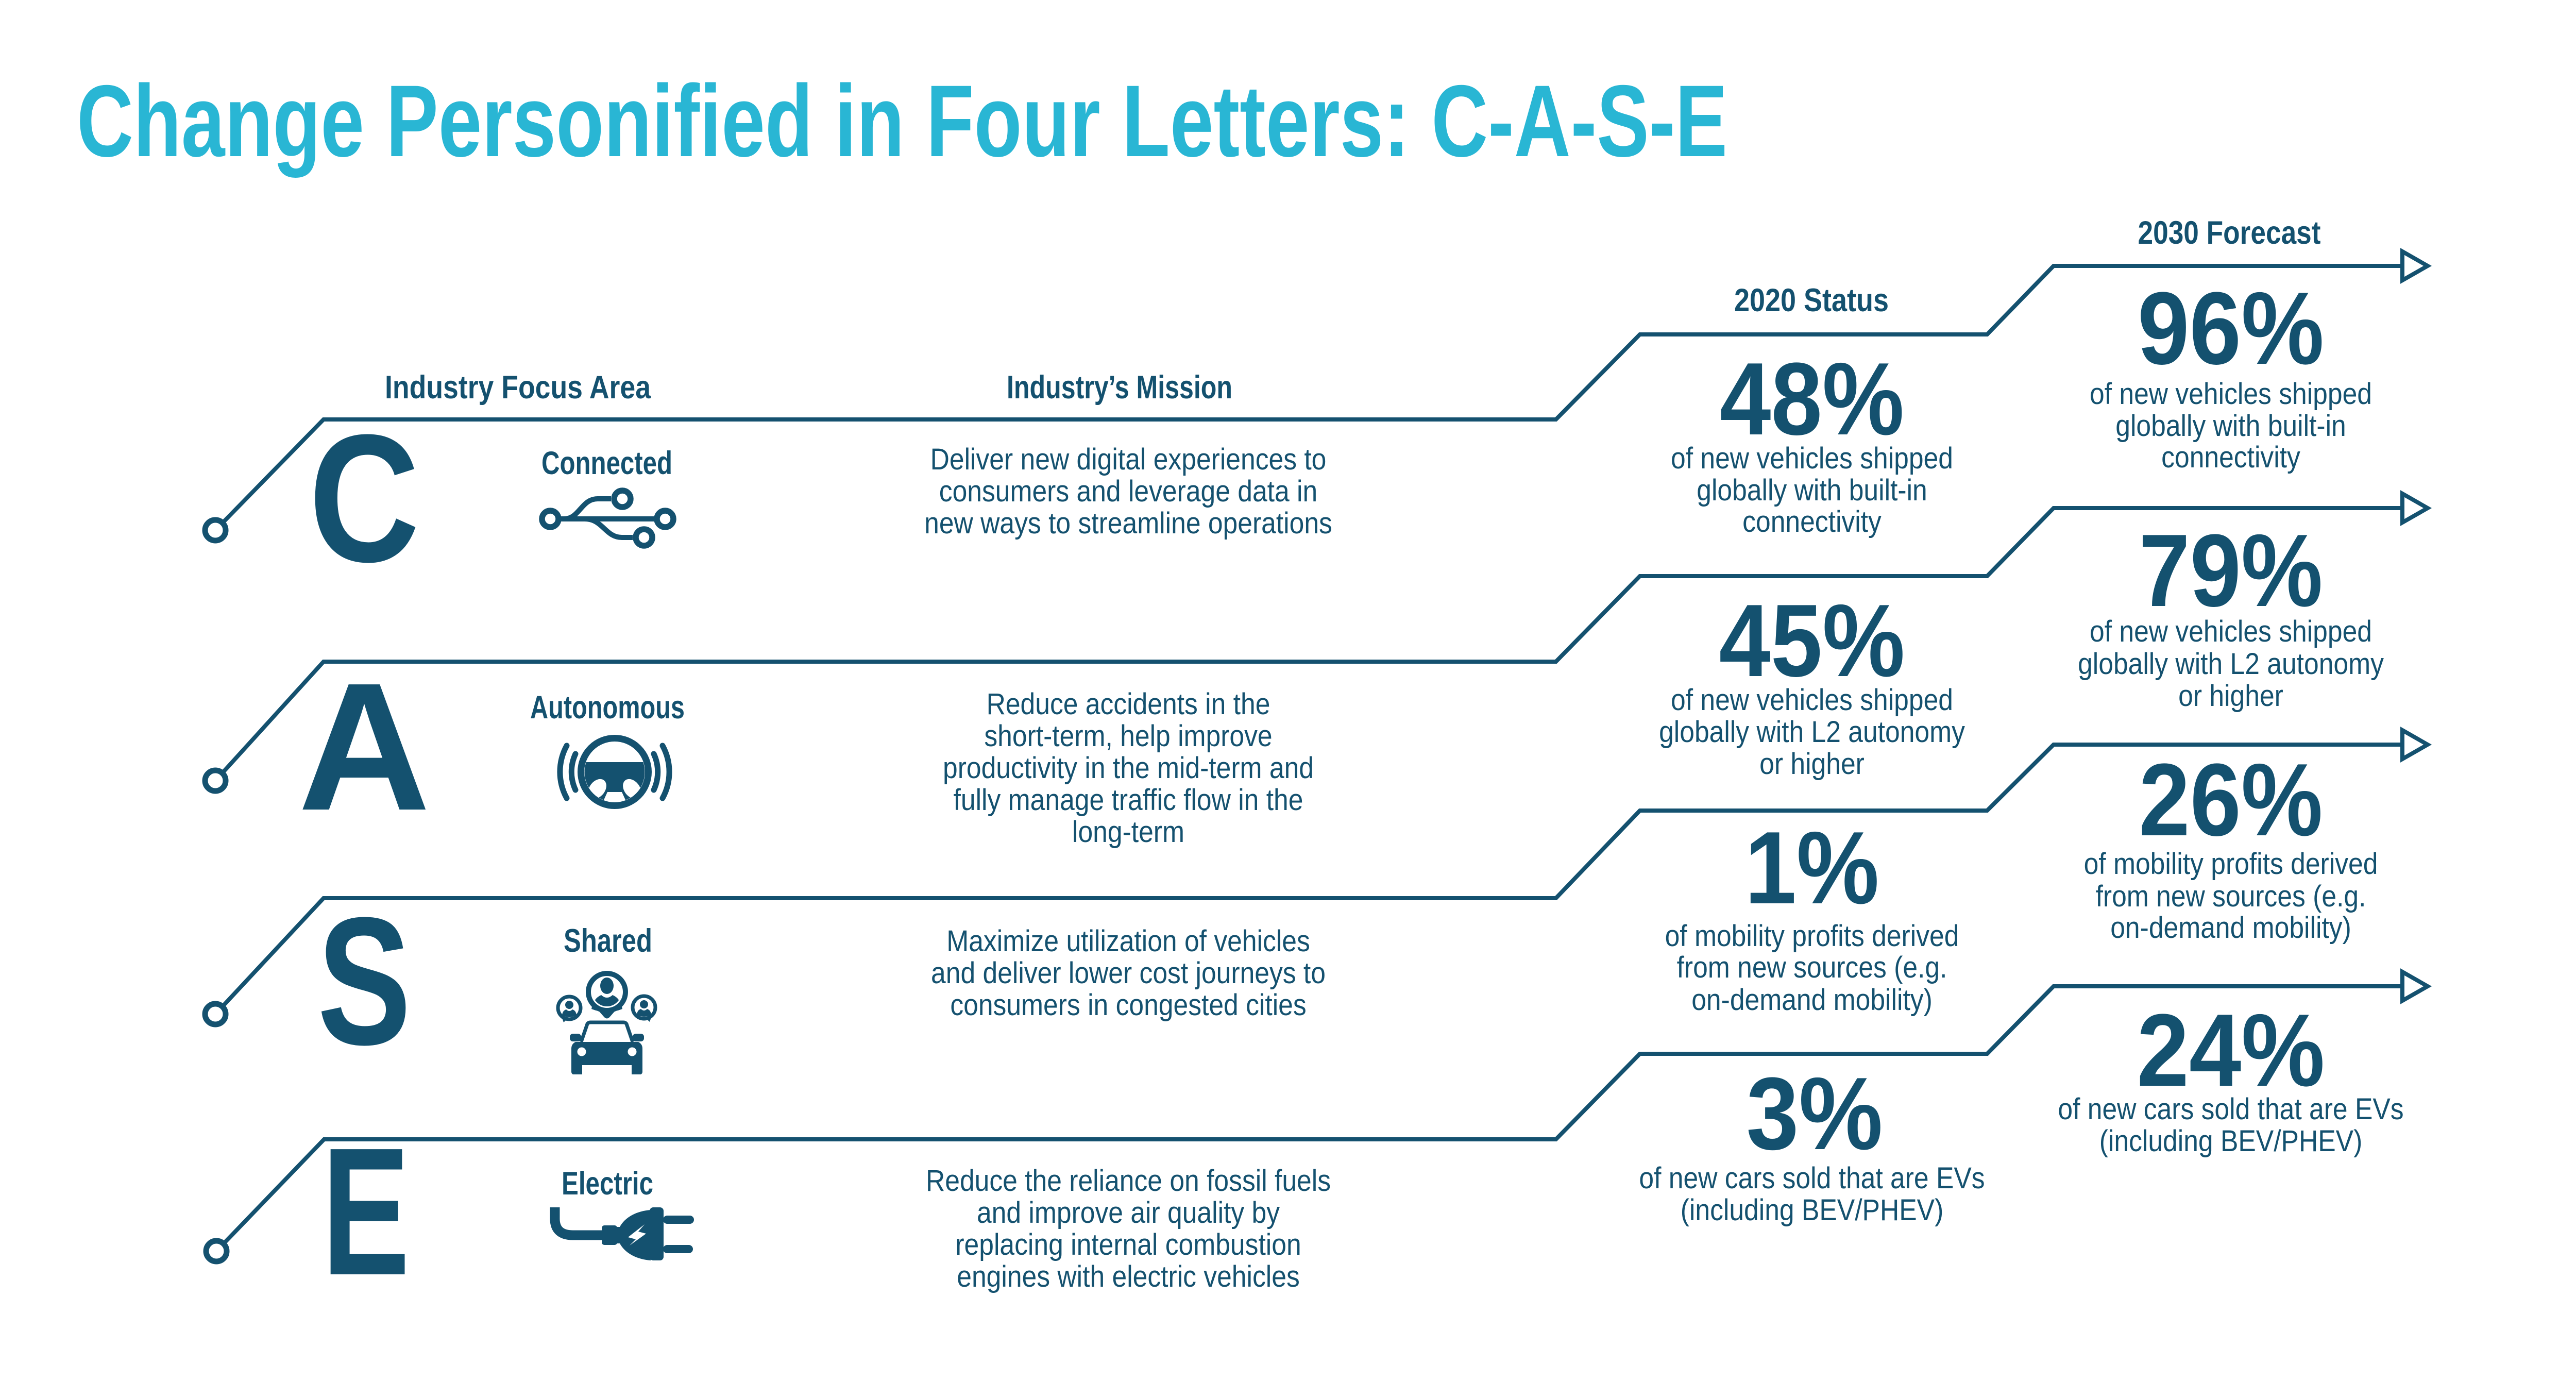  Describe the element at coordinates (366, 1211) in the screenshot. I see `svg-text: E` at that location.